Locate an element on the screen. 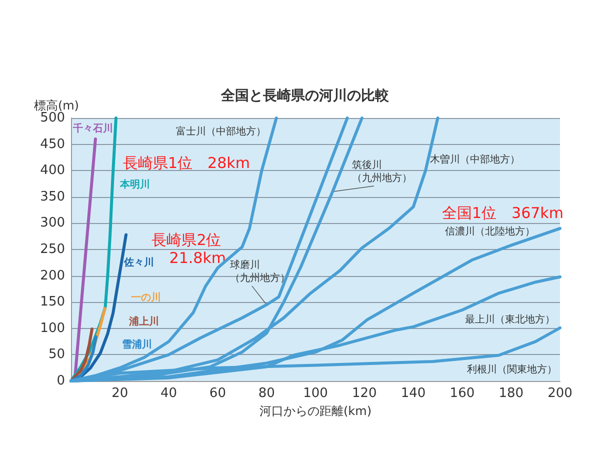 The image size is (600, 455). y-tick-label: 450 is located at coordinates (52, 144).